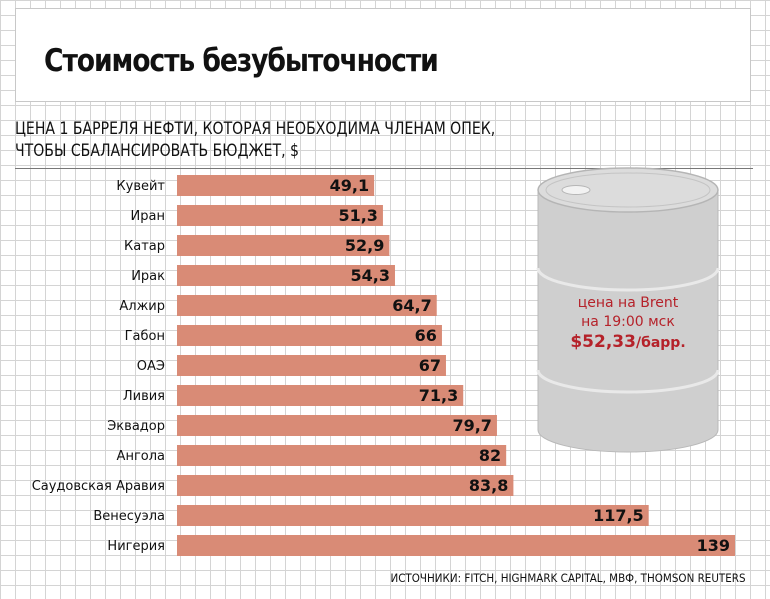  Describe the element at coordinates (713, 545) in the screenshot. I see `value-label: 139` at that location.